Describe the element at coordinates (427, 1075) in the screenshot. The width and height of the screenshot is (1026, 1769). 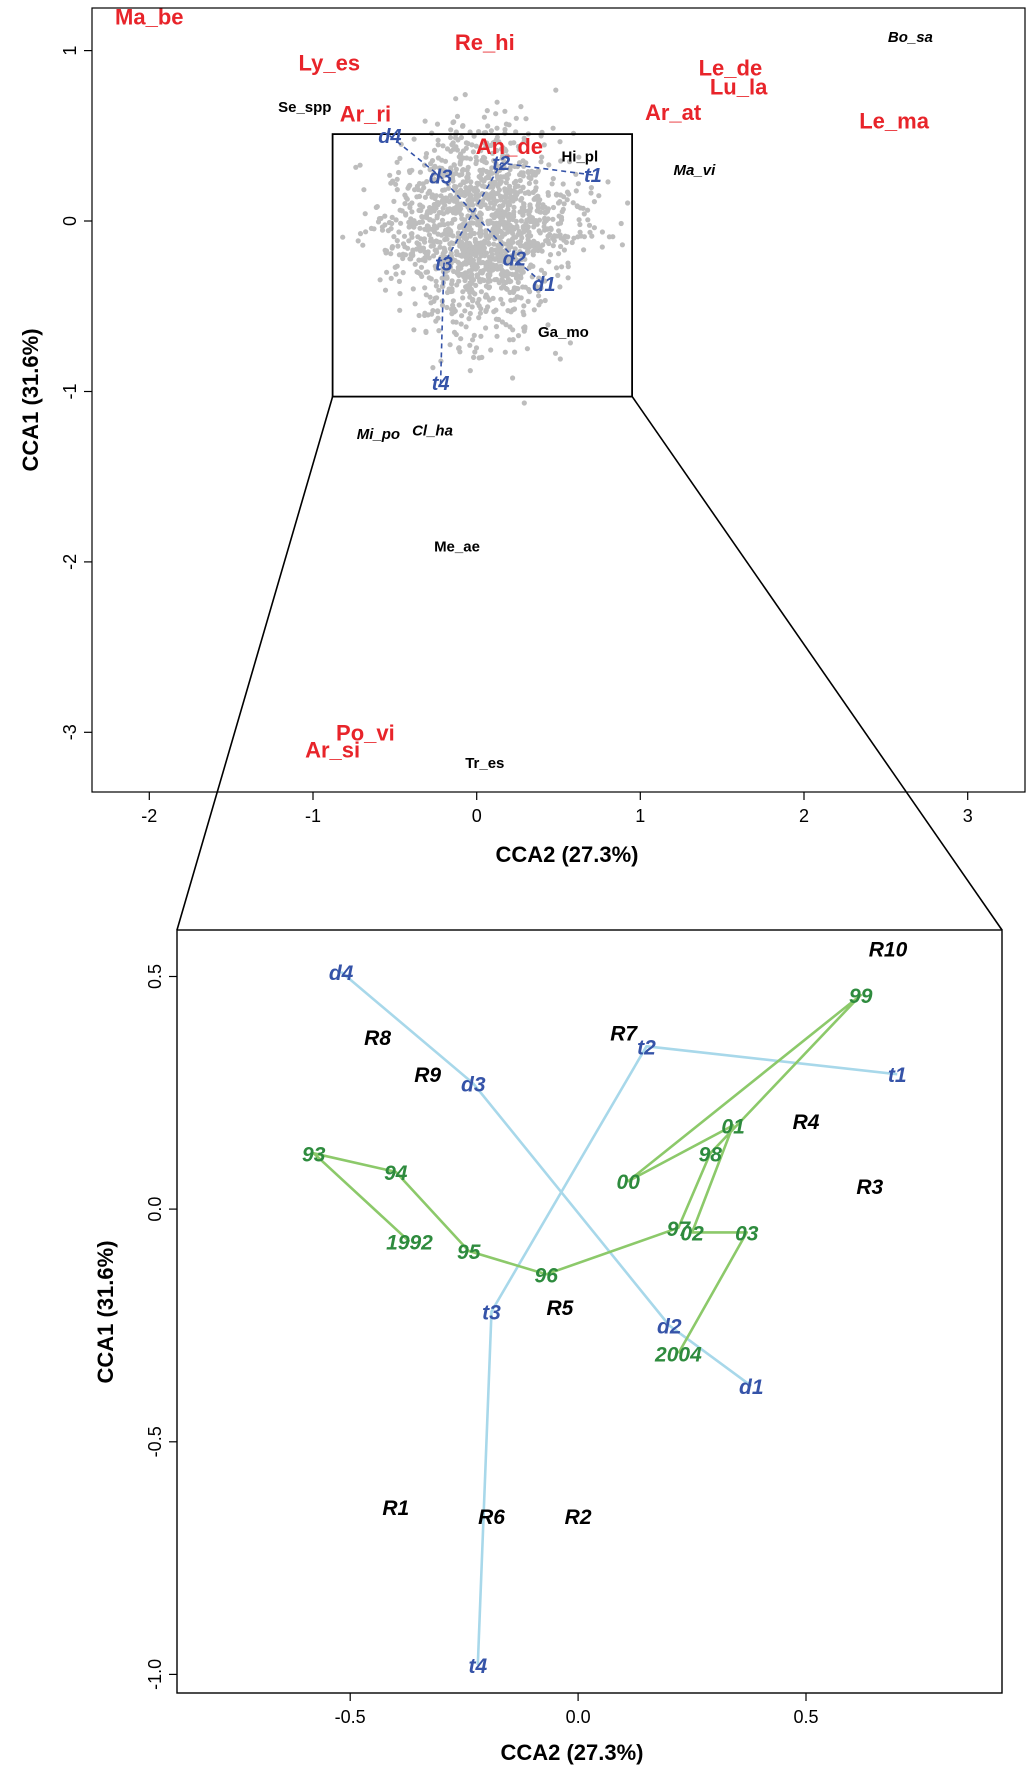
I see `replicate-label: R9` at that location.